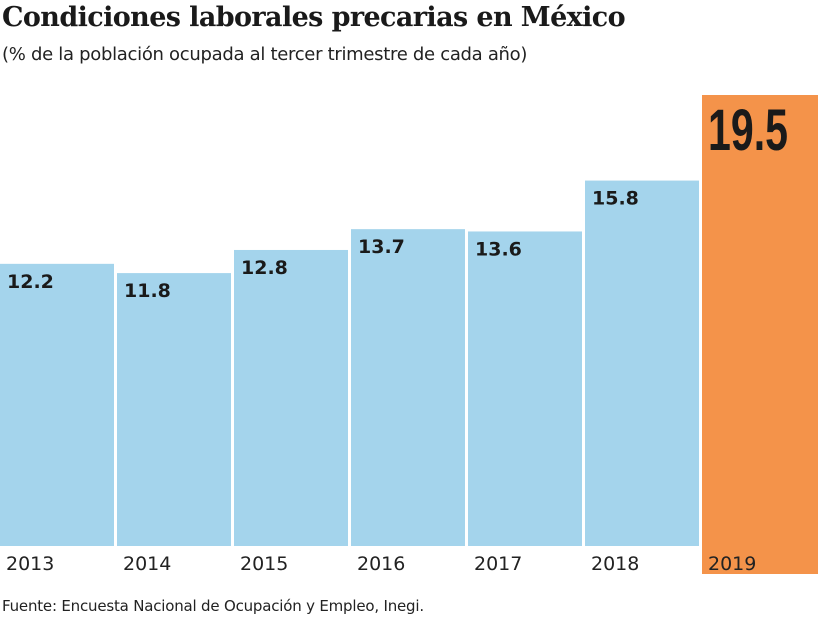 This screenshot has width=818, height=620. What do you see at coordinates (381, 247) in the screenshot?
I see `data-label-2016: 13.7` at bounding box center [381, 247].